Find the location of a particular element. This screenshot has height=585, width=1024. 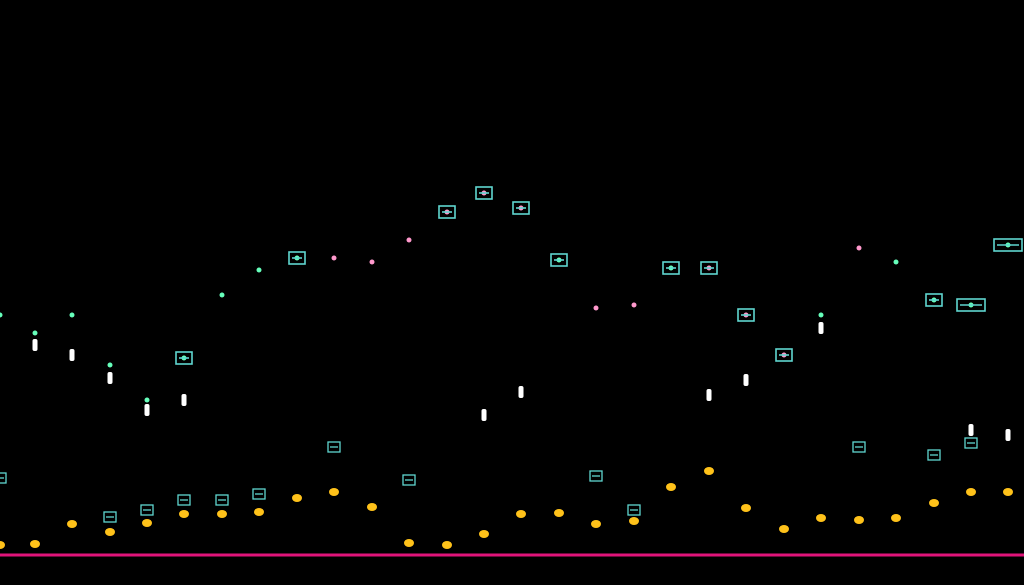

gold-dot-group is located at coordinates (506, 508).